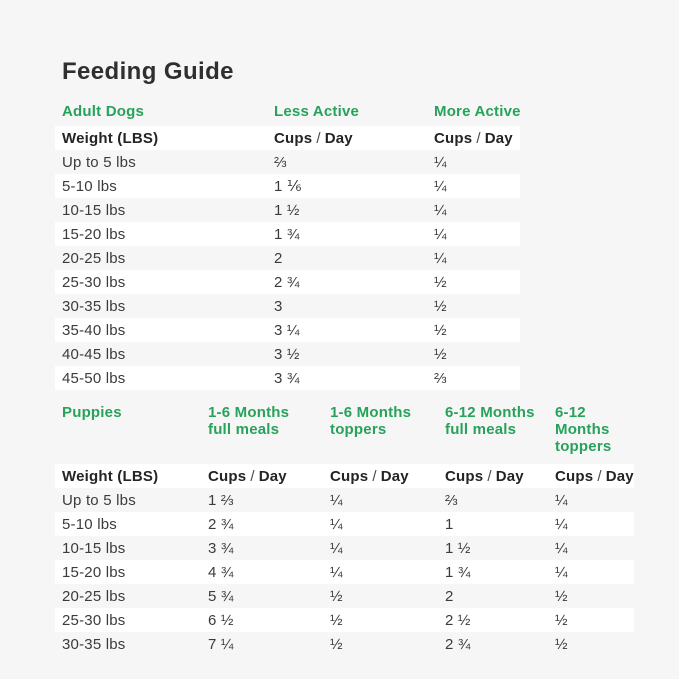  What do you see at coordinates (477, 111) in the screenshot?
I see `column-header-more-active: More Active` at bounding box center [477, 111].